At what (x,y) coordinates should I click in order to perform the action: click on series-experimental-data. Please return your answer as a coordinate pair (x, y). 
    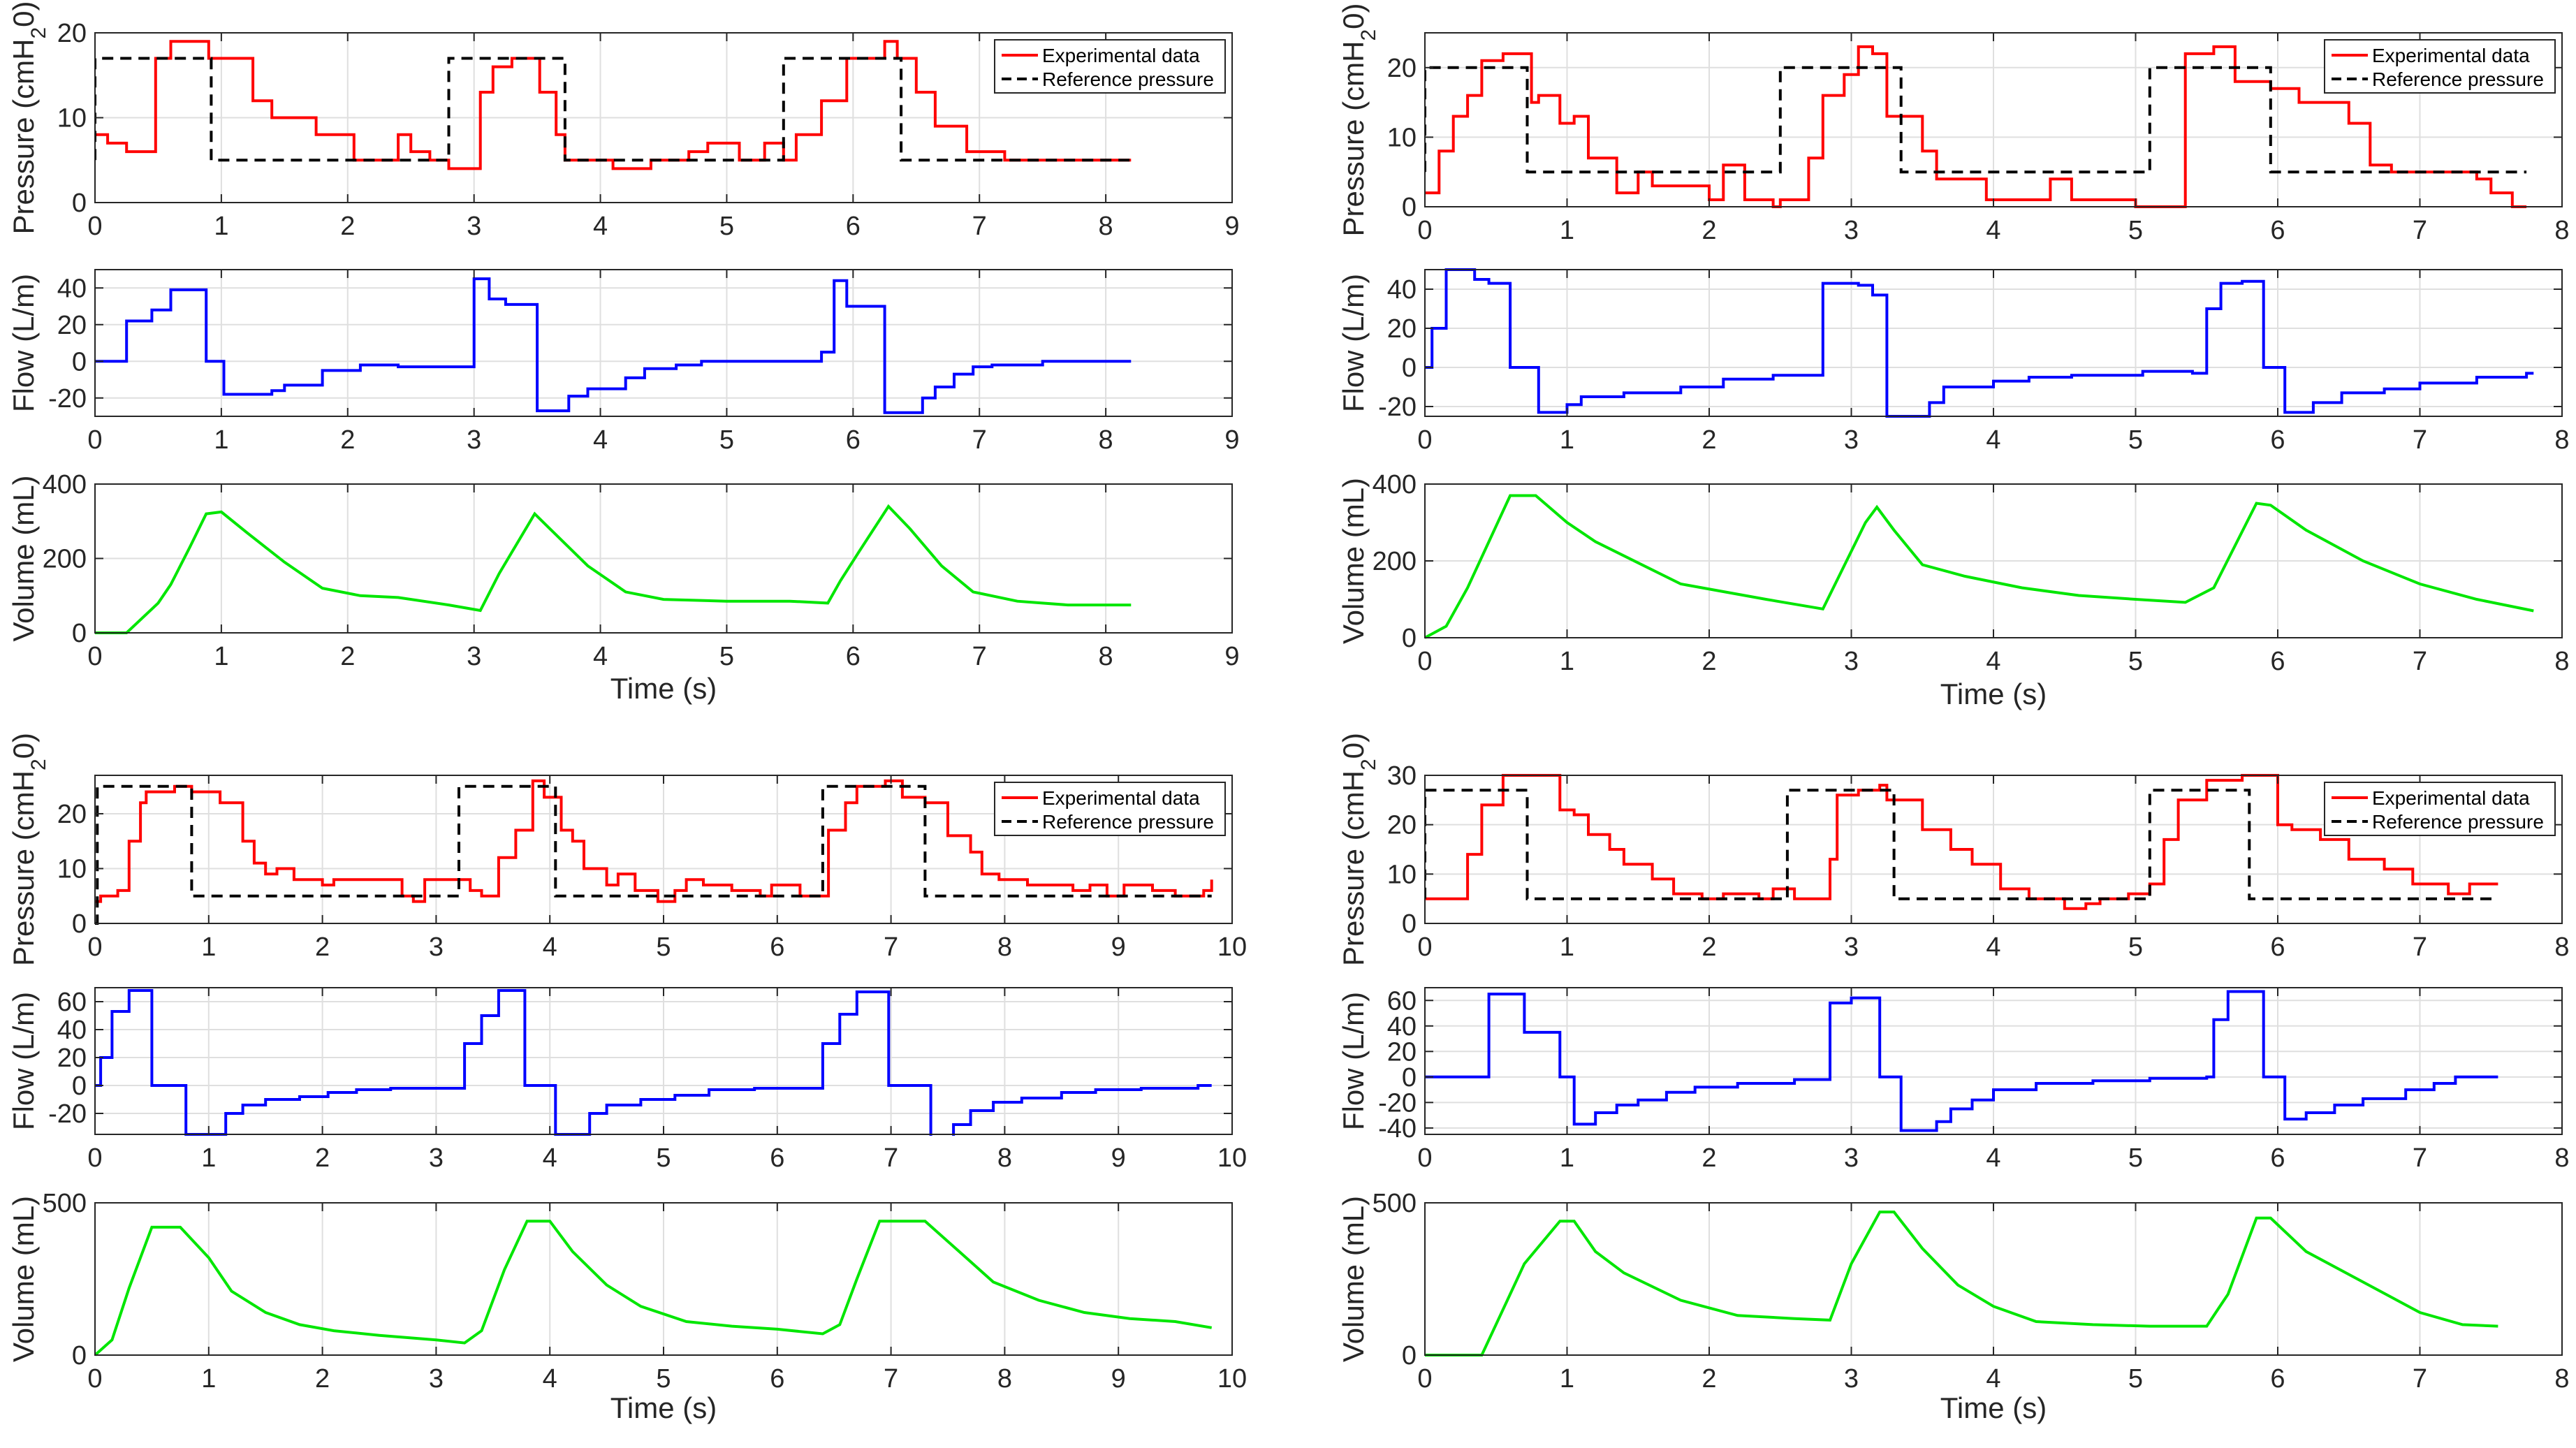
    Looking at the image, I should click on (613, 105).